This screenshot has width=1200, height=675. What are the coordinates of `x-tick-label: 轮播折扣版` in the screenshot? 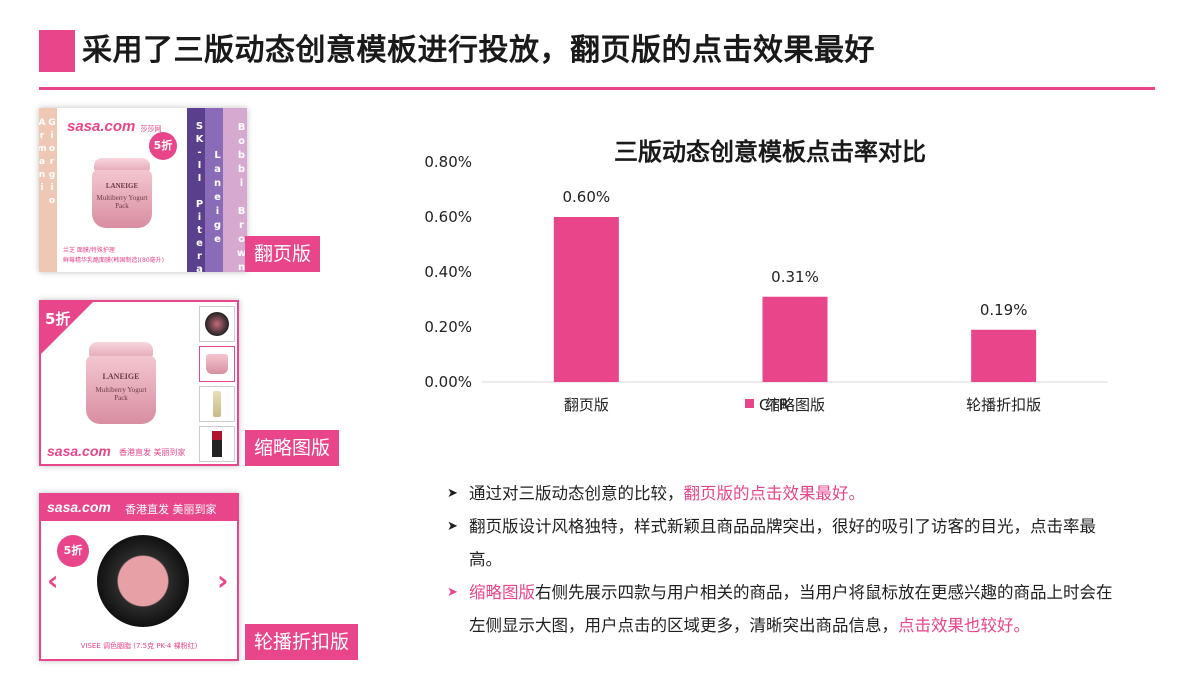 It's located at (1003, 405).